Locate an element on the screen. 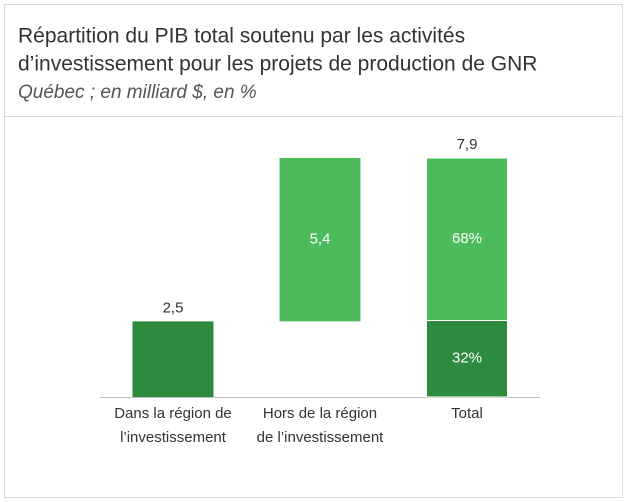 The height and width of the screenshot is (502, 628). value-label: 2,5 is located at coordinates (173, 307).